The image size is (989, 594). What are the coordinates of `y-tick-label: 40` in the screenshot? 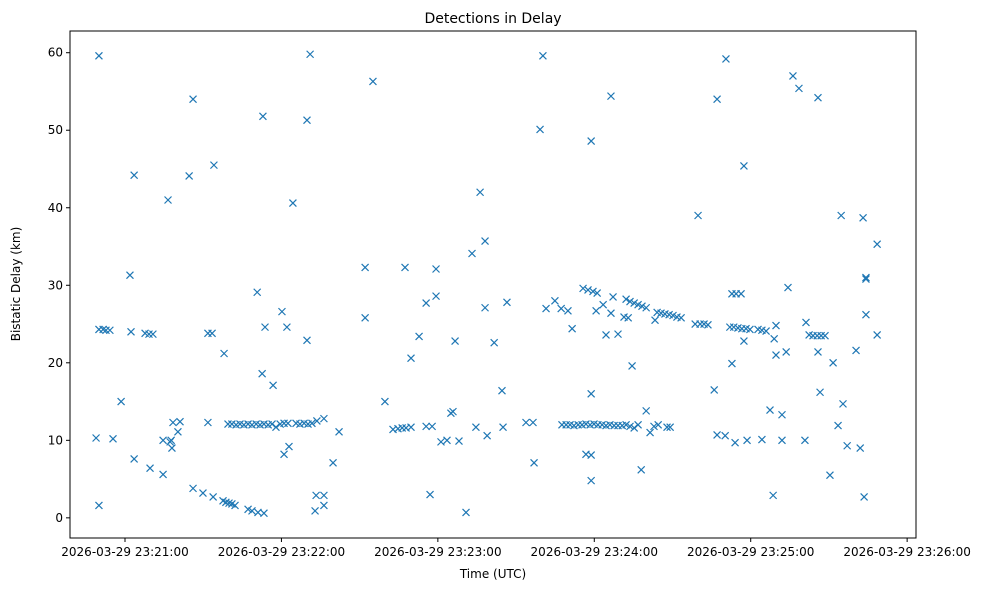 It's located at (55, 208).